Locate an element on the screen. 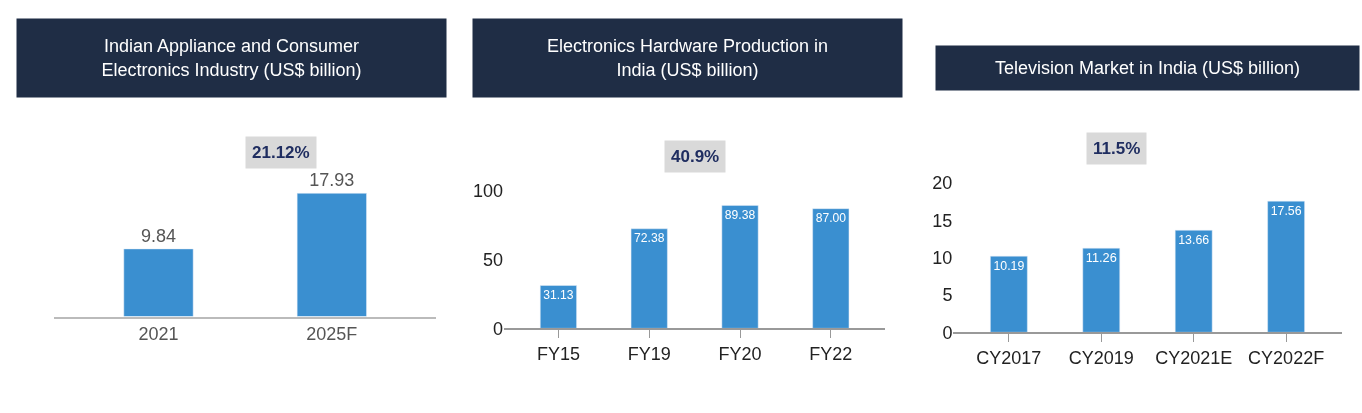 The width and height of the screenshot is (1362, 413). x-tick-label: CY2017 is located at coordinates (1009, 357).